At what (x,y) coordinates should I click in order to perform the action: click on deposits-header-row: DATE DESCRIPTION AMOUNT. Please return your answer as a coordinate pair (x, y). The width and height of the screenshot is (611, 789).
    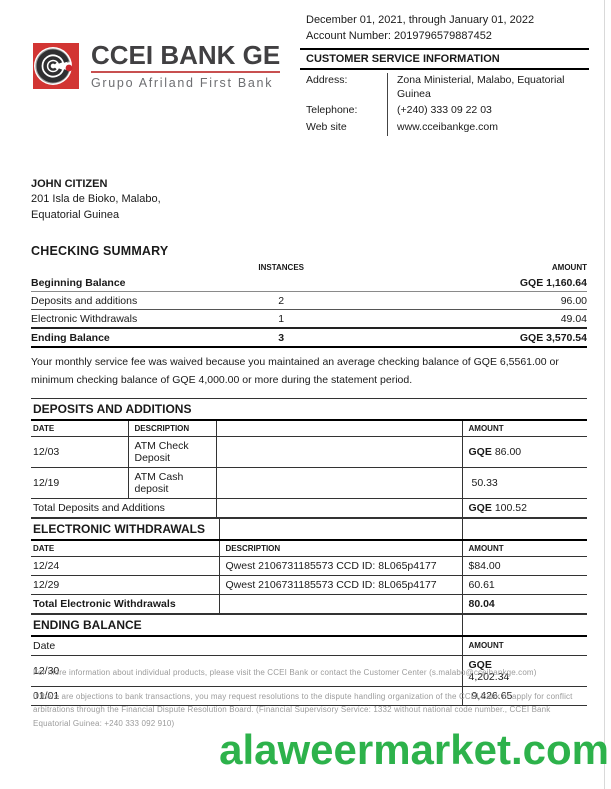
    Looking at the image, I should click on (309, 428).